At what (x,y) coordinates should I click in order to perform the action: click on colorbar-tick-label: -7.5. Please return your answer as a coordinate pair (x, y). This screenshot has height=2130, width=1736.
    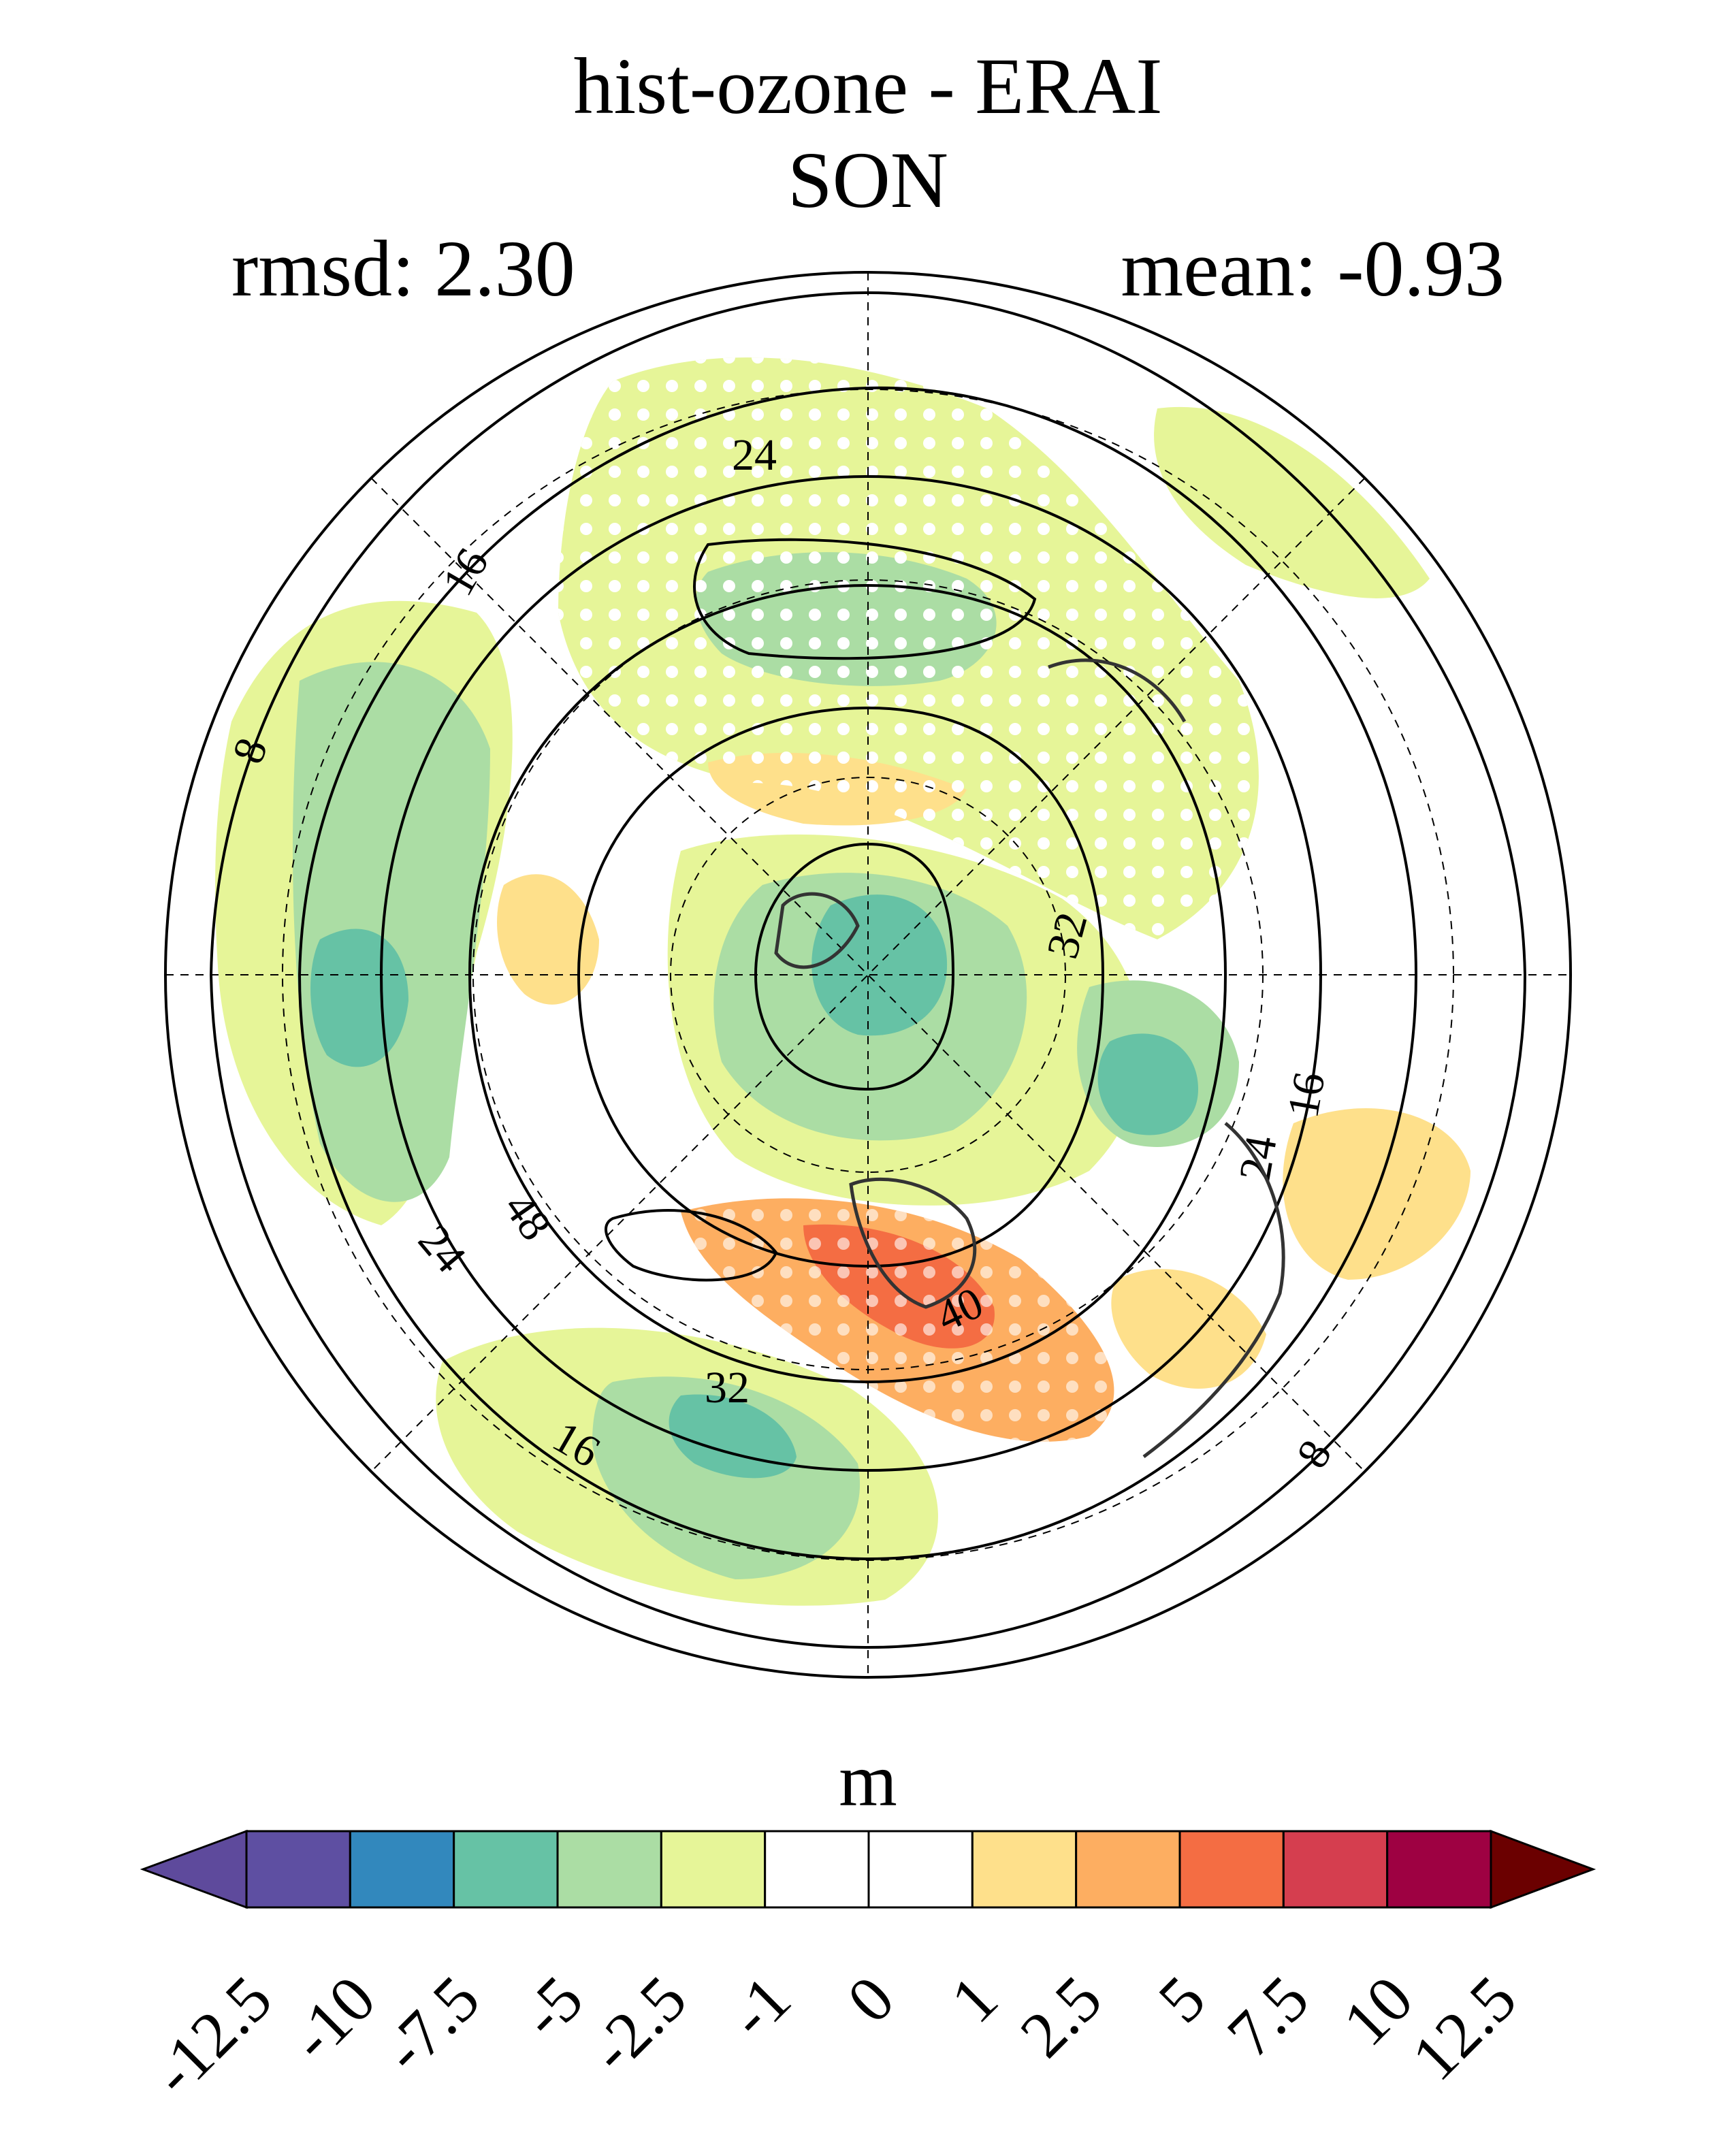
    Looking at the image, I should click on (431, 2023).